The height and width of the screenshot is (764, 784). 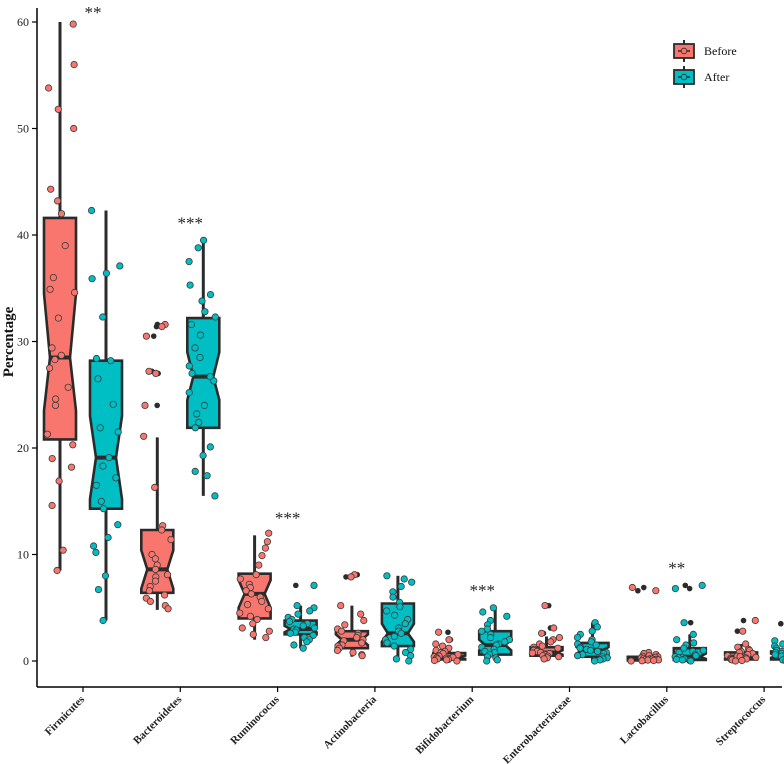 I want to click on y-tick-label: 0, so click(x=26, y=661).